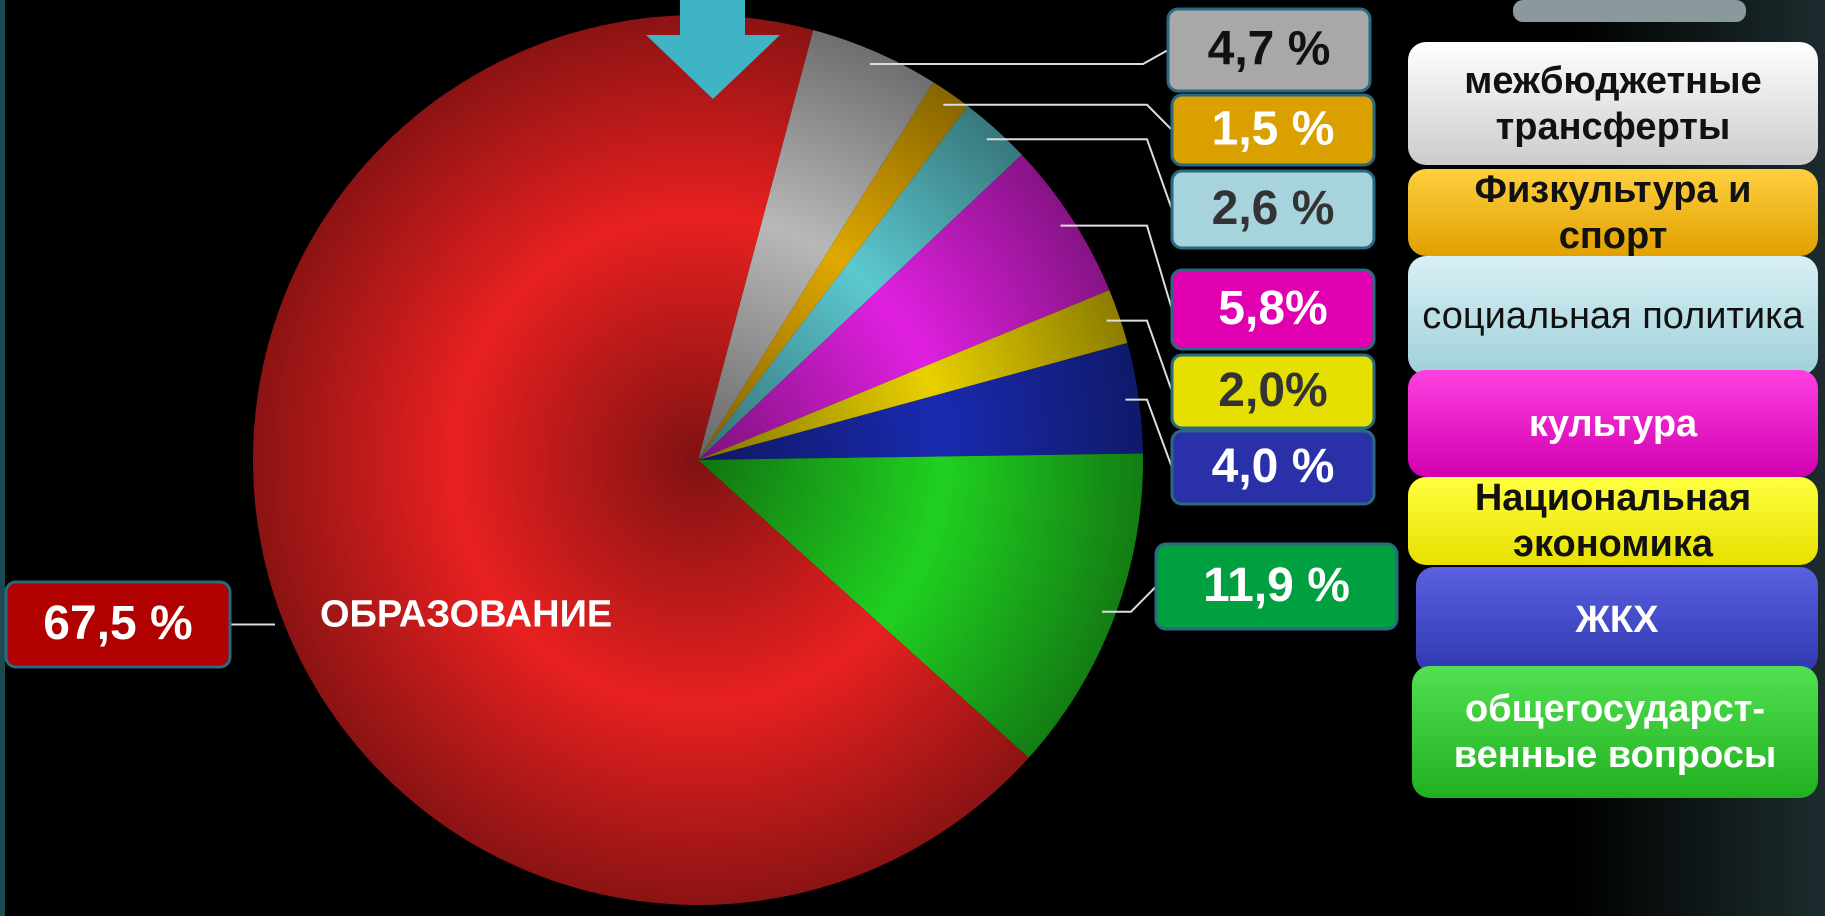 The height and width of the screenshot is (916, 1825). Describe the element at coordinates (1613, 521) in the screenshot. I see `legend-entry: Национальная экономика` at that location.